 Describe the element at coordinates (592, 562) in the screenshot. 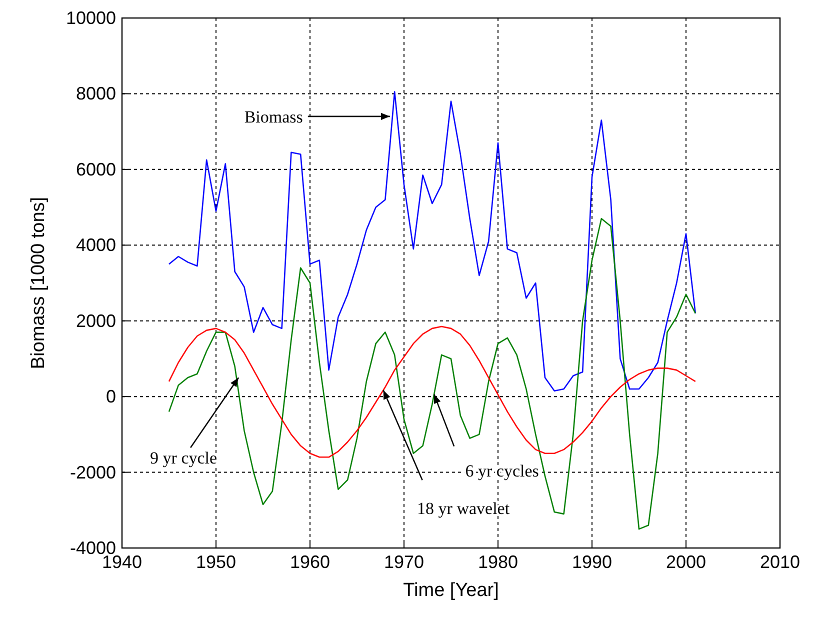

I see `x-tick-label: 1990` at that location.